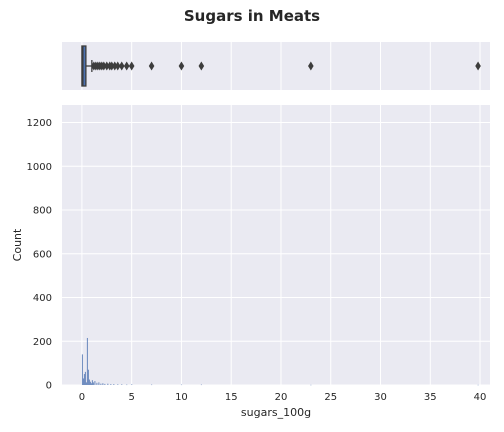 Image resolution: width=504 pixels, height=432 pixels. I want to click on x-tick-label: 15, so click(231, 397).